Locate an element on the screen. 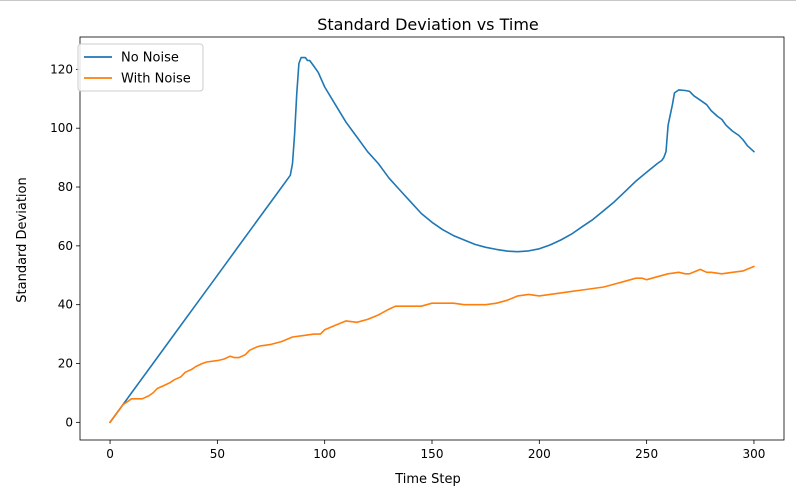 The image size is (796, 490). x-tick-label: 150 is located at coordinates (432, 454).